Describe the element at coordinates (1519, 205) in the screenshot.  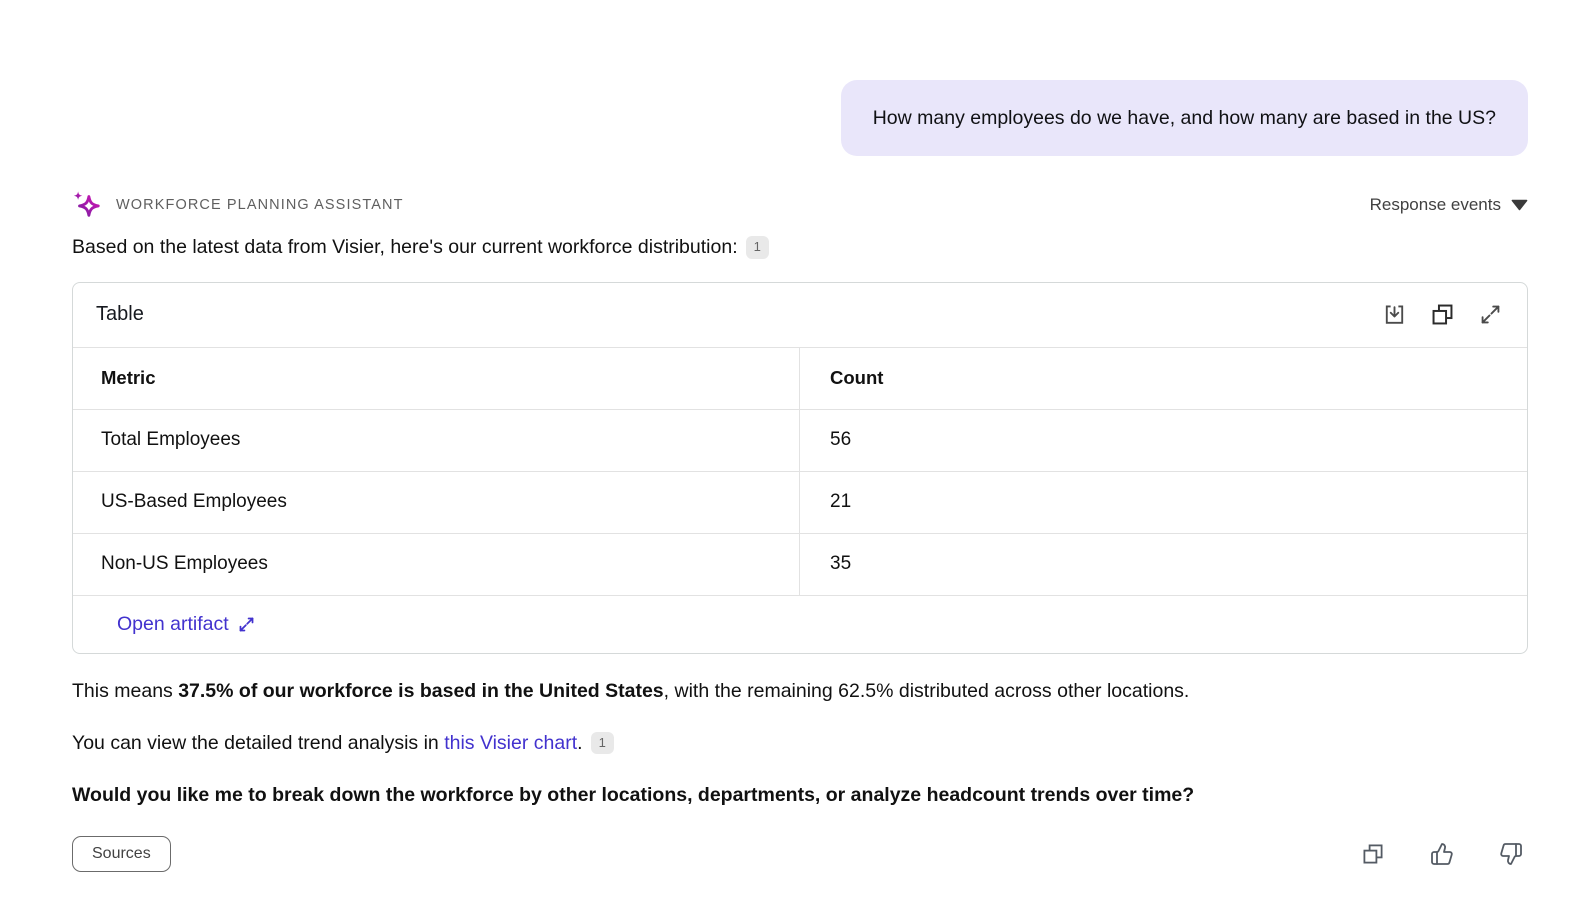
I see `caret-down-icon` at that location.